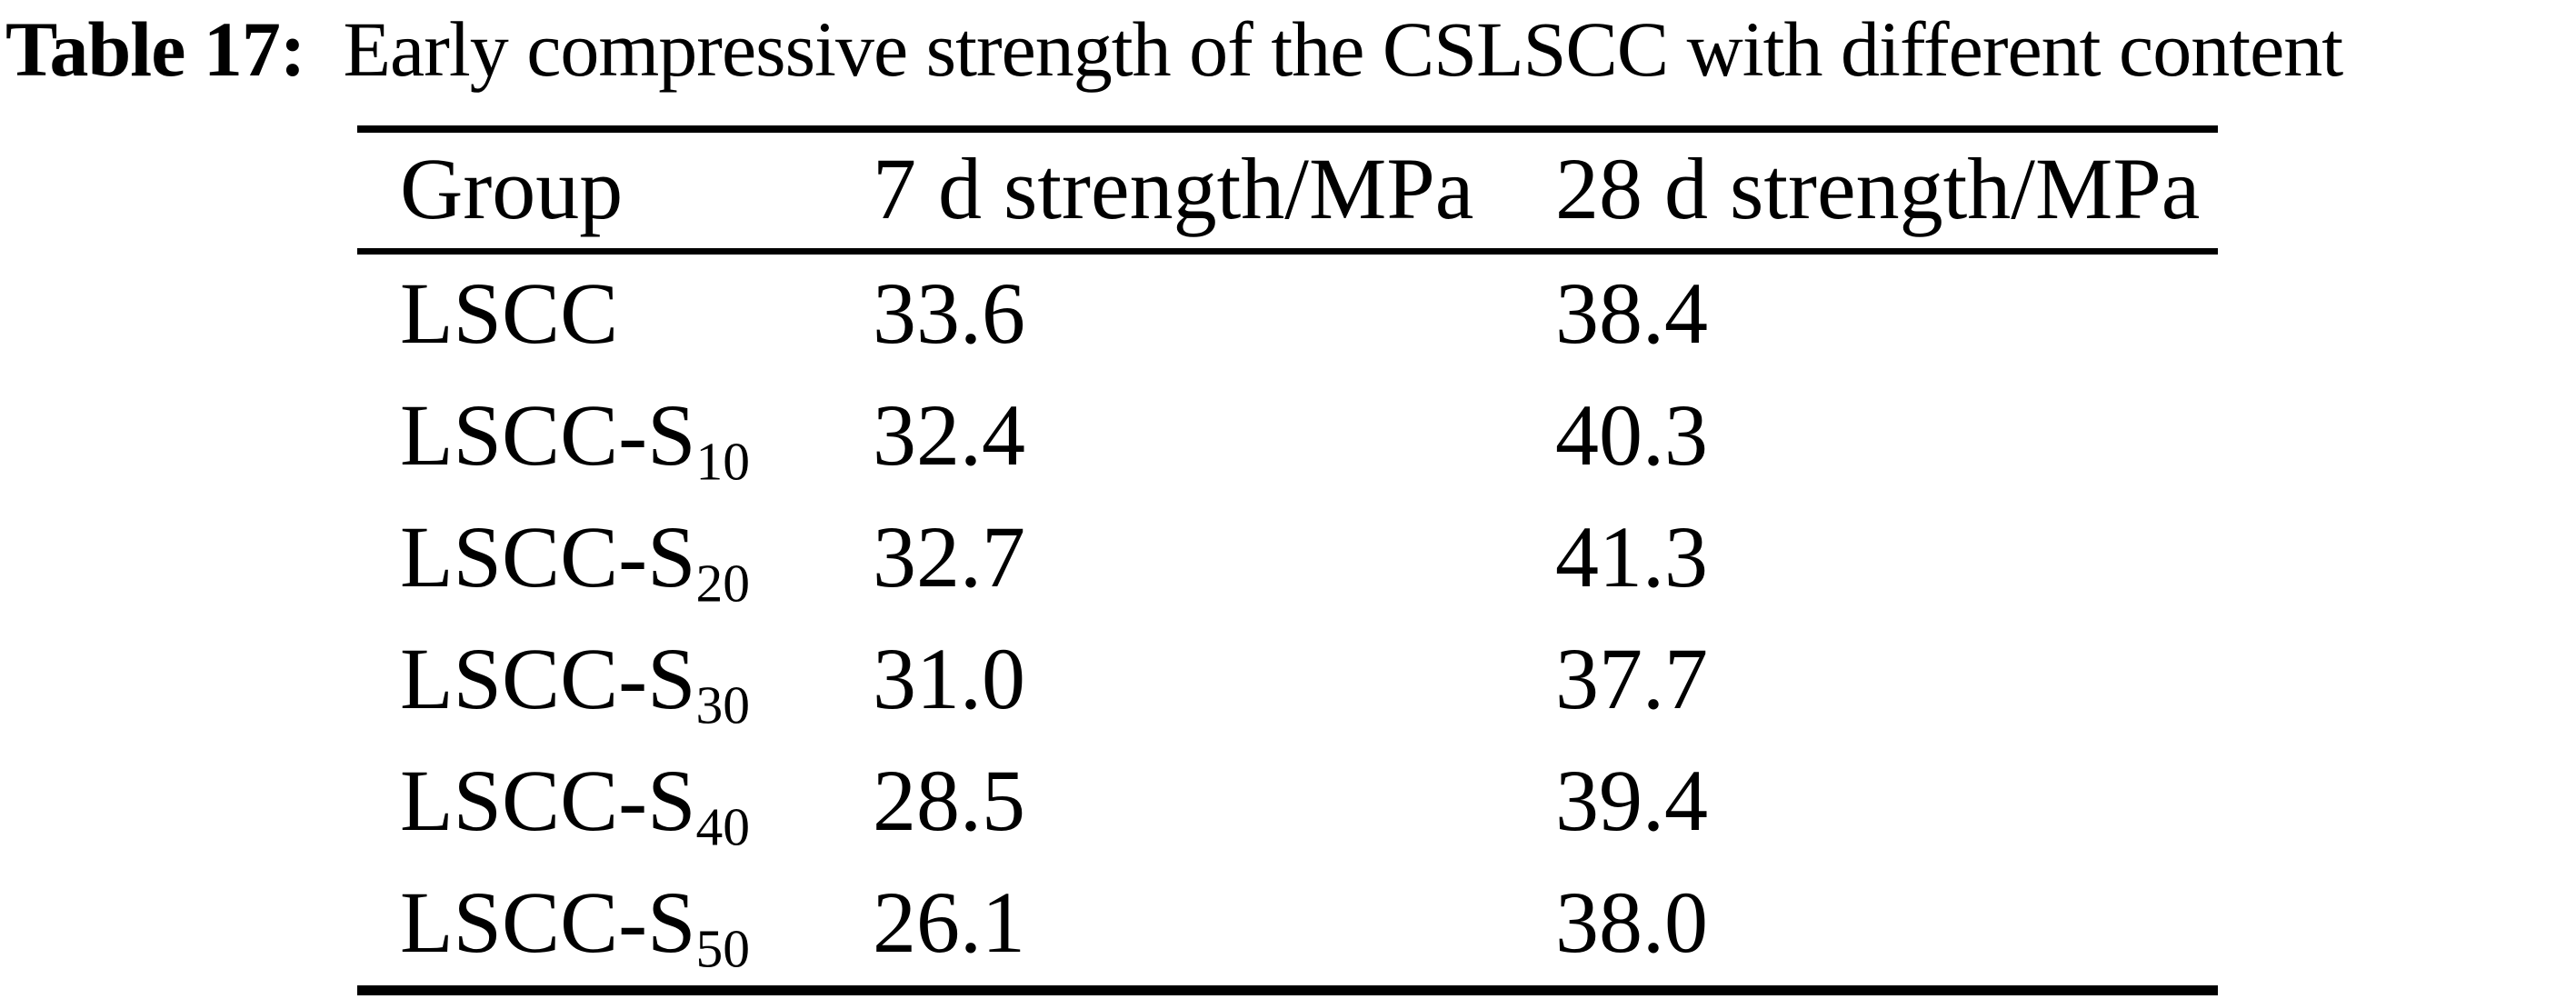 This screenshot has height=999, width=2576. I want to click on group-cell: LSCC-S40, so click(575, 805).